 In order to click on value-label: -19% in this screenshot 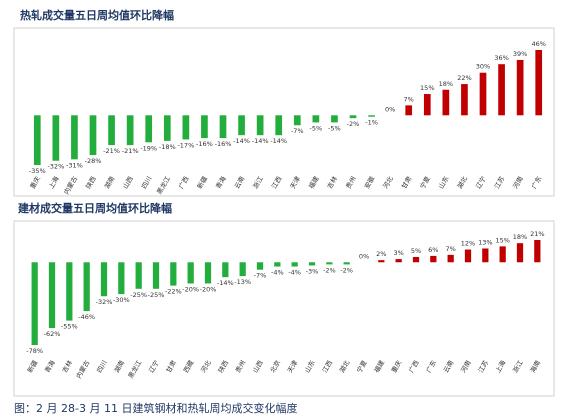, I will do `click(148, 148)`.